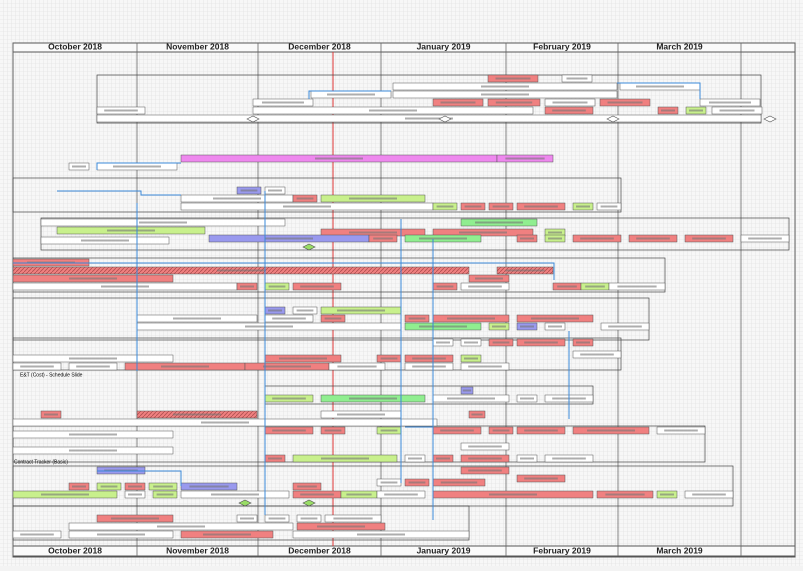 The height and width of the screenshot is (571, 803). I want to click on month-label: February 2019, so click(562, 46).